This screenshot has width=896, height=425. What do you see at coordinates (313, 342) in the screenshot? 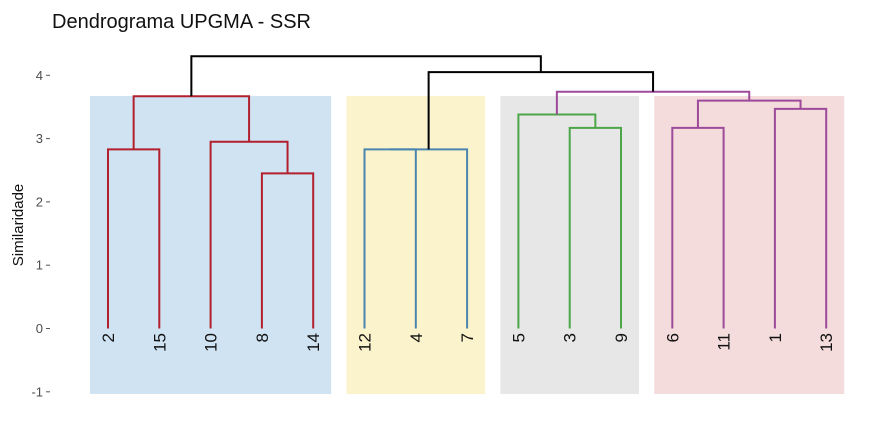
I see `leaf-label-14: 14` at bounding box center [313, 342].